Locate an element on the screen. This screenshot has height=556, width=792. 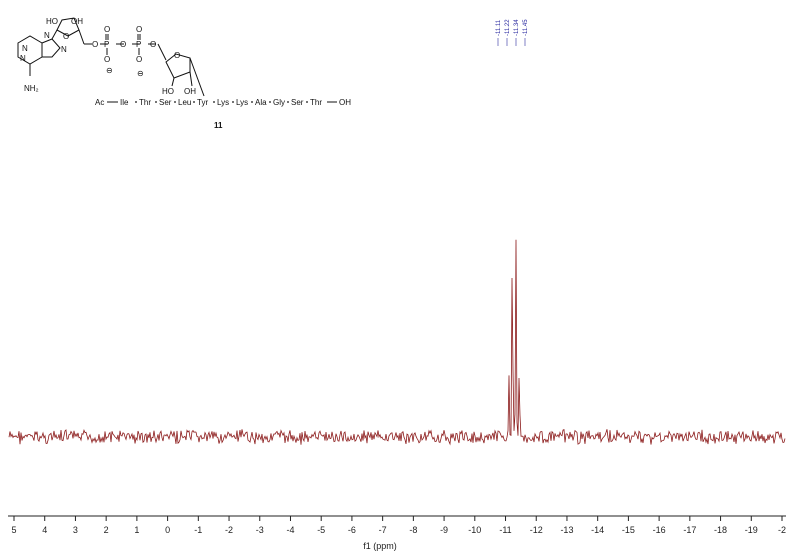
x-tick-label: -11 is located at coordinates (505, 530).